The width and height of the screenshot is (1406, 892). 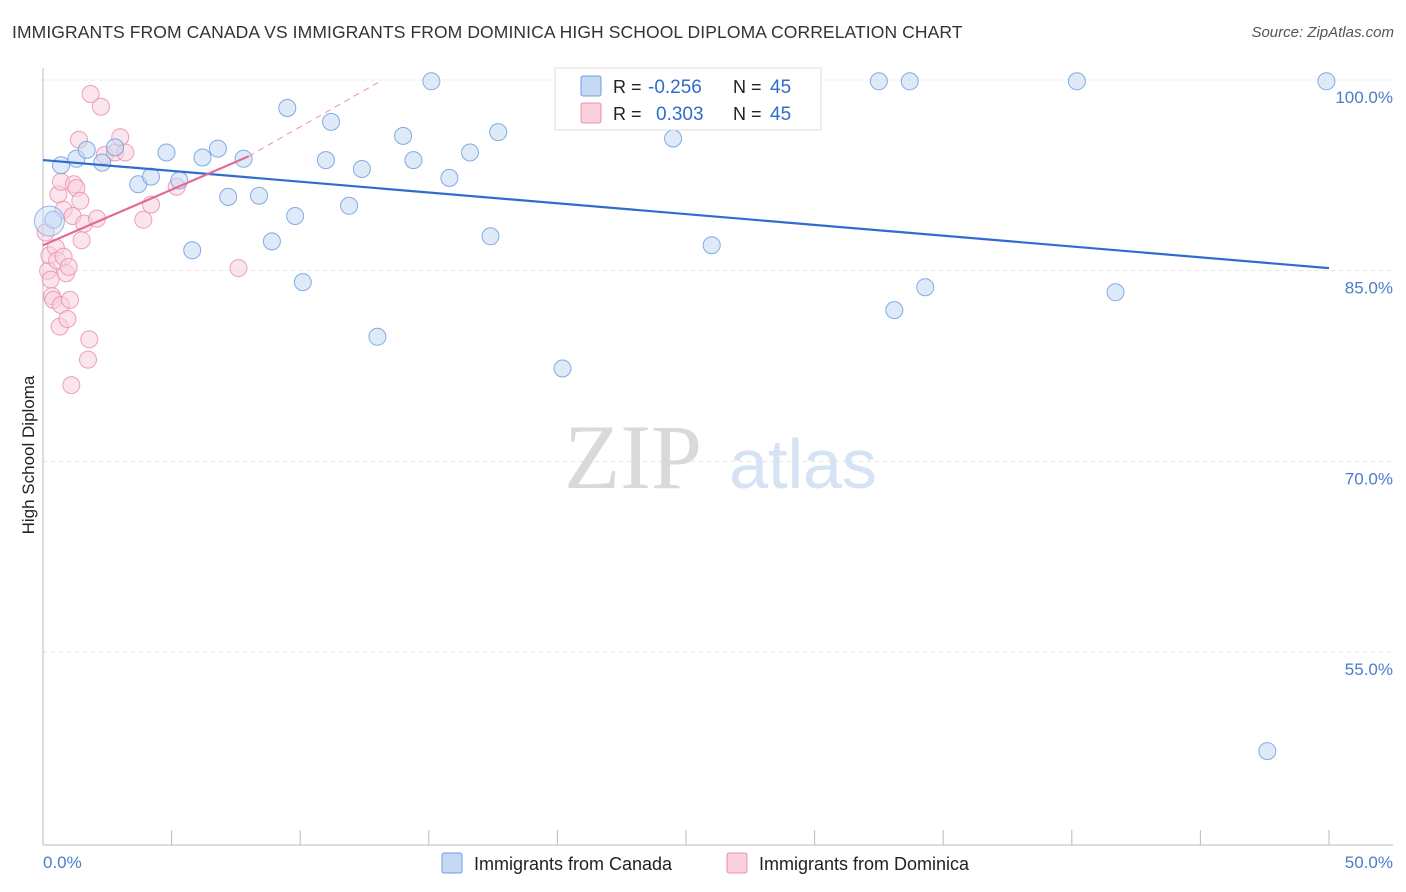 What do you see at coordinates (146, 201) in the screenshot?
I see `dominica-trendline` at bounding box center [146, 201].